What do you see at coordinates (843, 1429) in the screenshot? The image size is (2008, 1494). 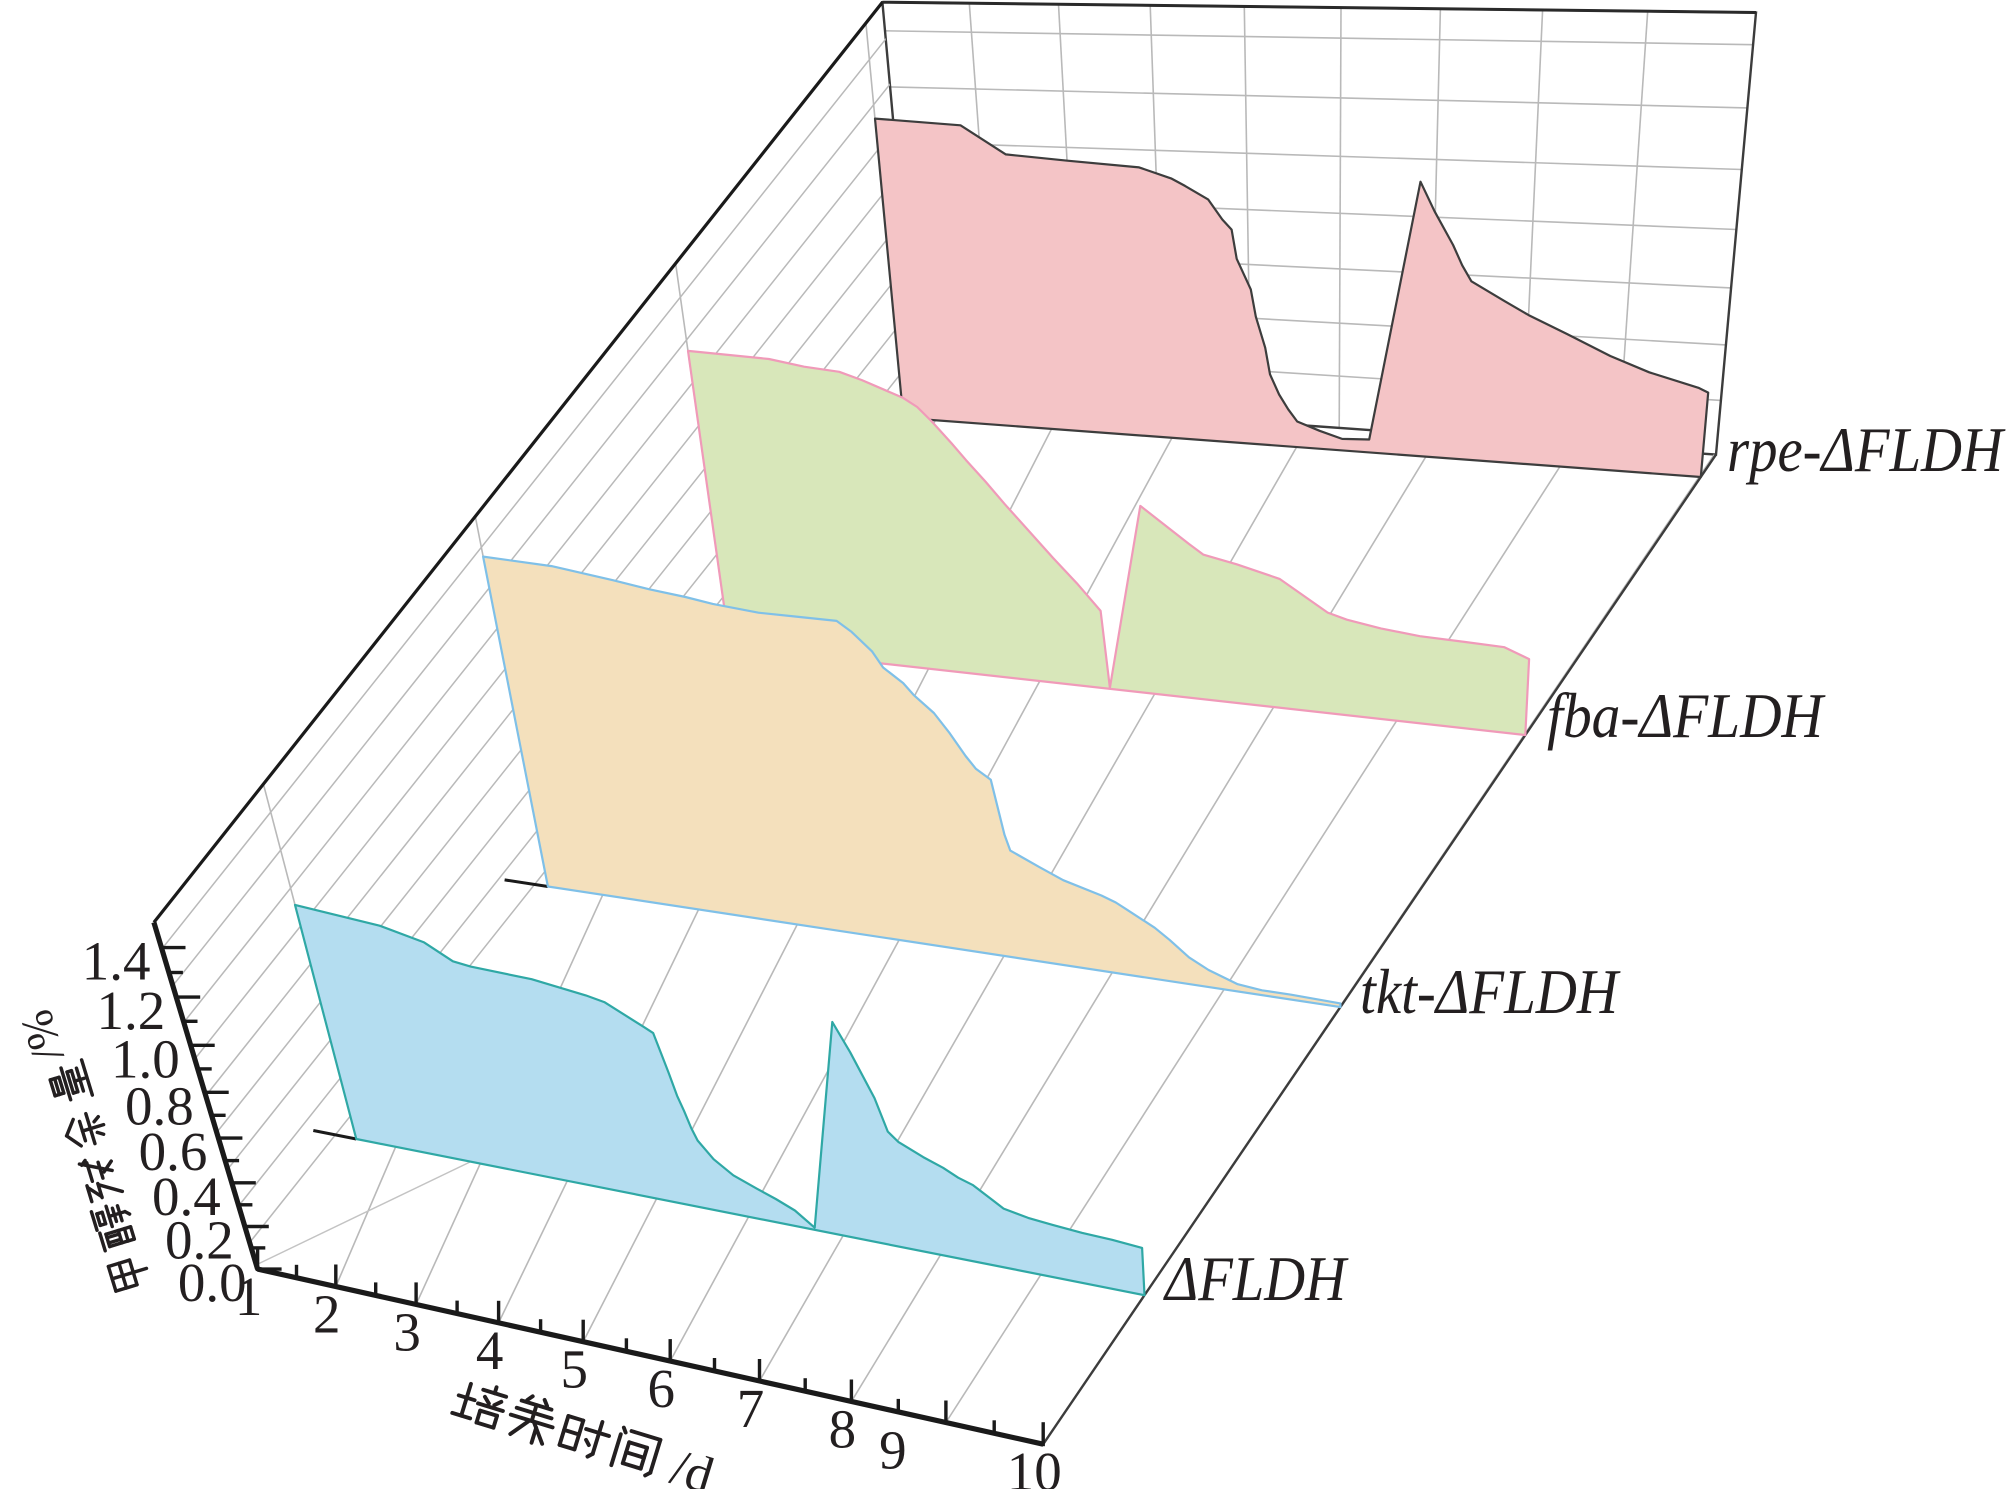 I see `svg-text: 8` at bounding box center [843, 1429].